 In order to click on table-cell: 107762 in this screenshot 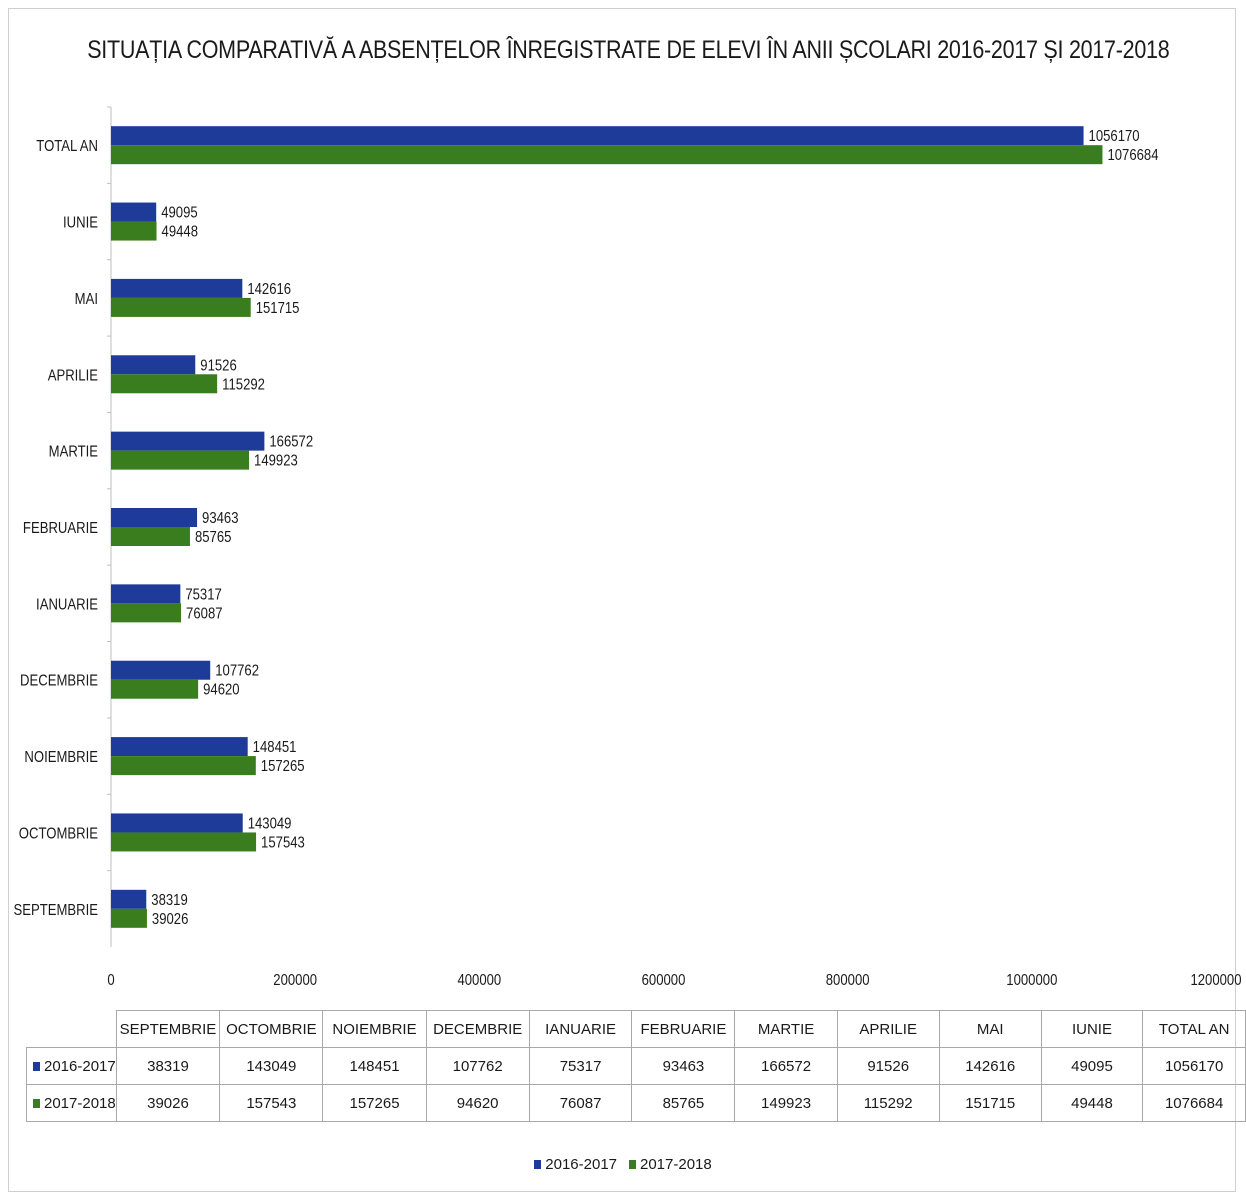, I will do `click(477, 1066)`.